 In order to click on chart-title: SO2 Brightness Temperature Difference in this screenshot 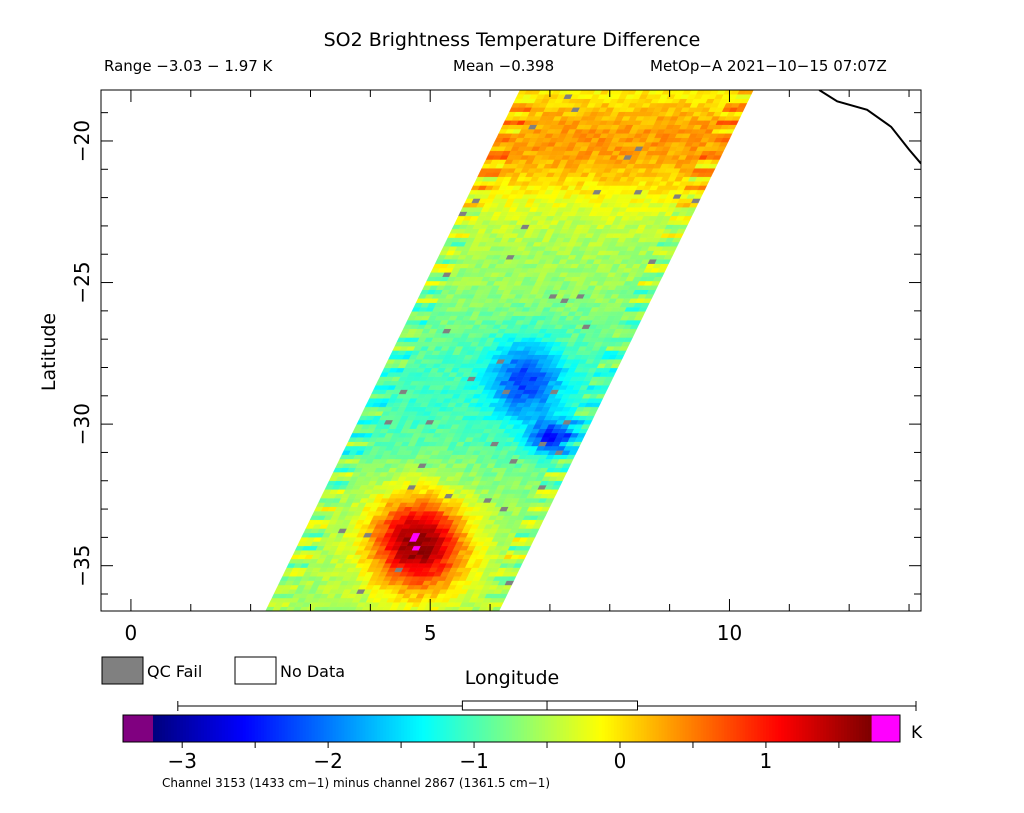, I will do `click(512, 40)`.